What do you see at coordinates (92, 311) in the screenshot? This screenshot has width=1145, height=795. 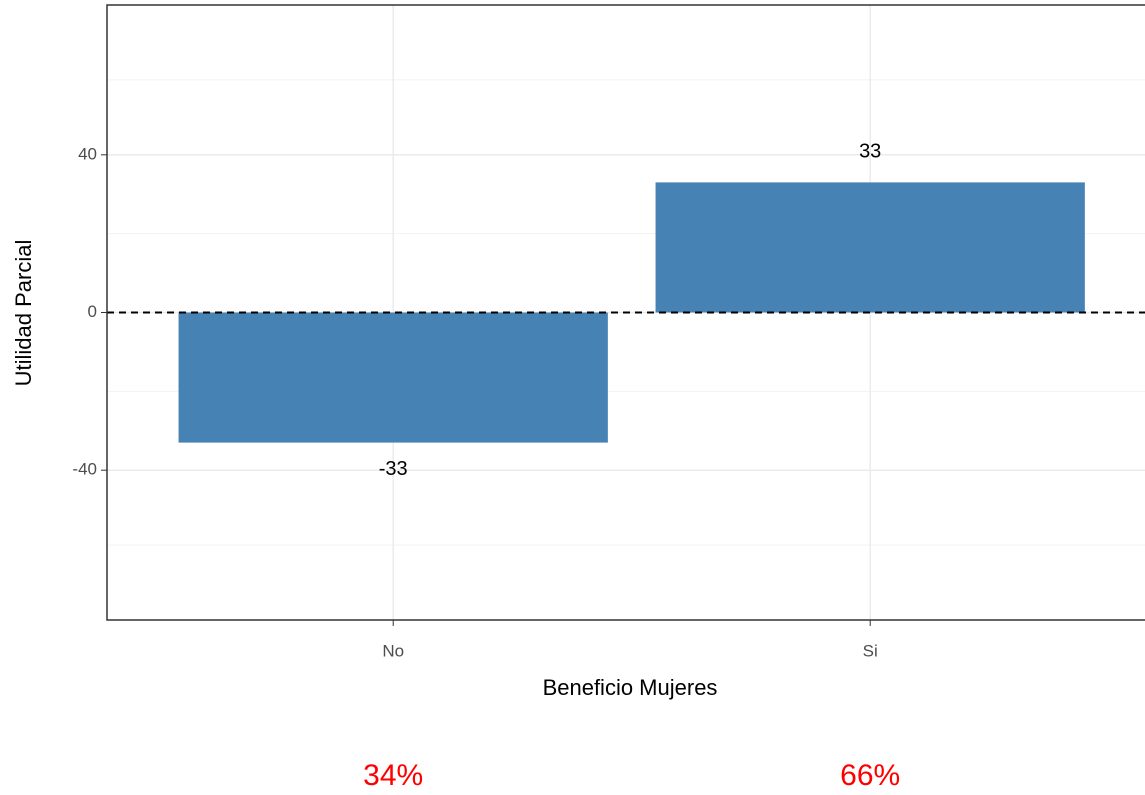 I see `y-tick-label: 0` at bounding box center [92, 311].